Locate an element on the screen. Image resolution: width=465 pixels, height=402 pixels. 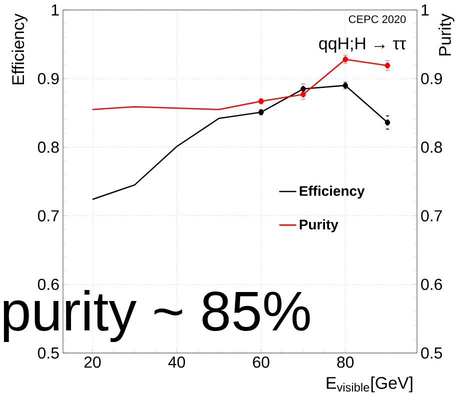
y2-axis-title: Purity is located at coordinates (446, 35).